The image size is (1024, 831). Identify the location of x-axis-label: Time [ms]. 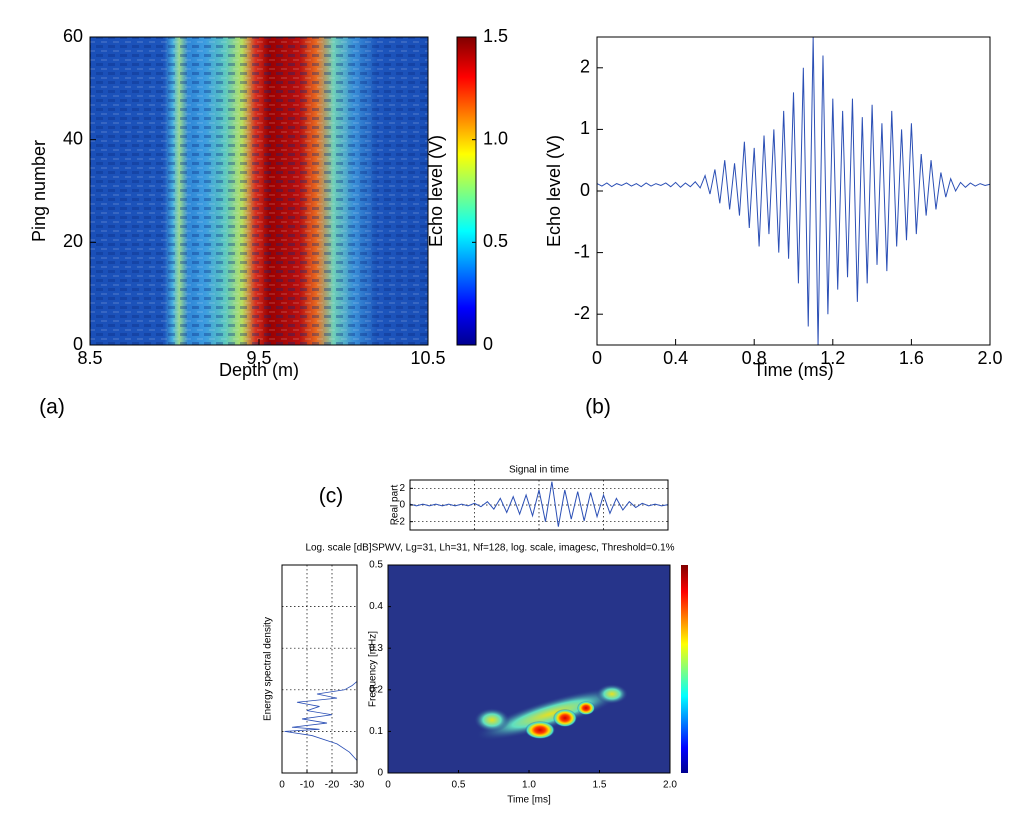
(529, 800).